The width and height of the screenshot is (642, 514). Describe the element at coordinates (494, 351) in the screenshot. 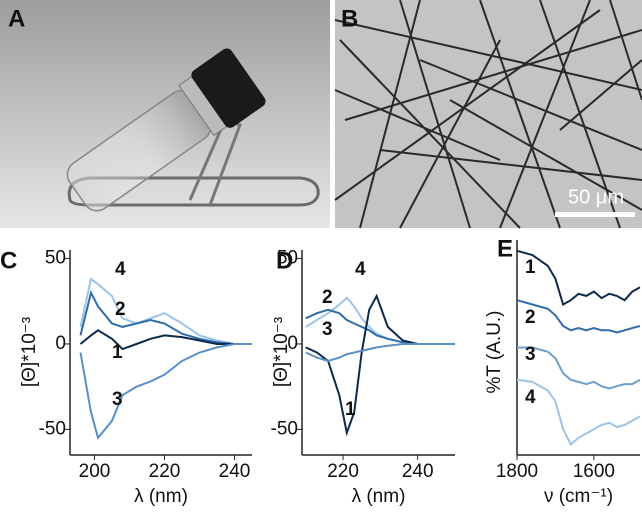

I see `y-axis-label: %T (A.U.)` at that location.